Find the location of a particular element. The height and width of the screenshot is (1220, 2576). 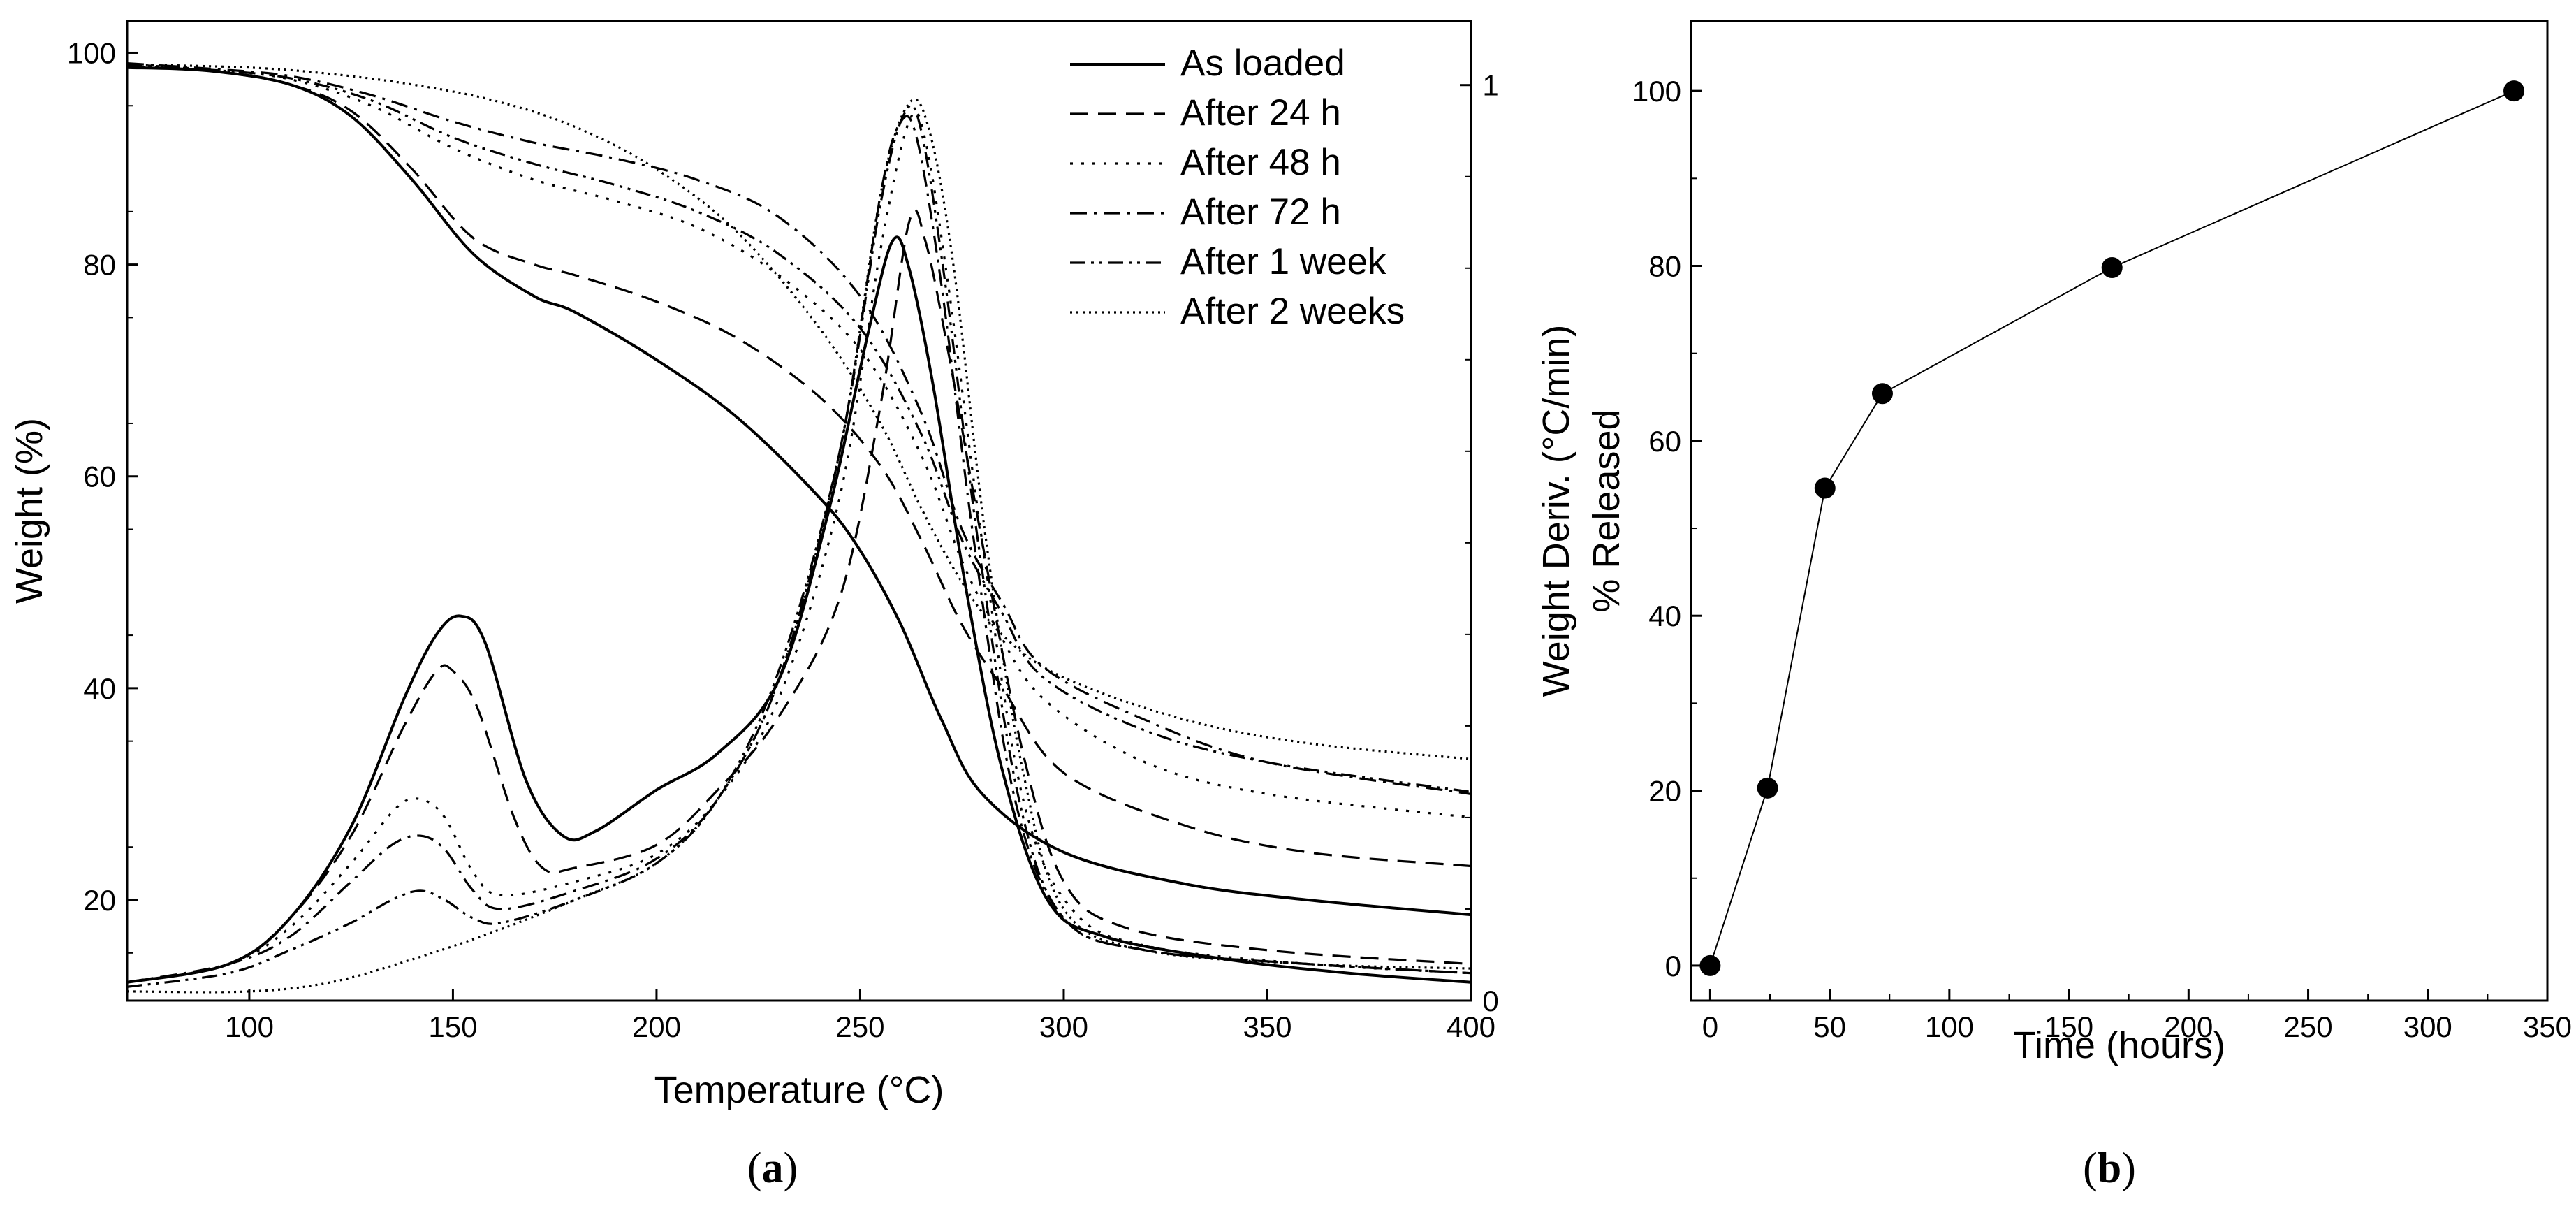

chart-a-y2-axis-label: Weight Deriv. (°C/min) is located at coordinates (1556, 511).